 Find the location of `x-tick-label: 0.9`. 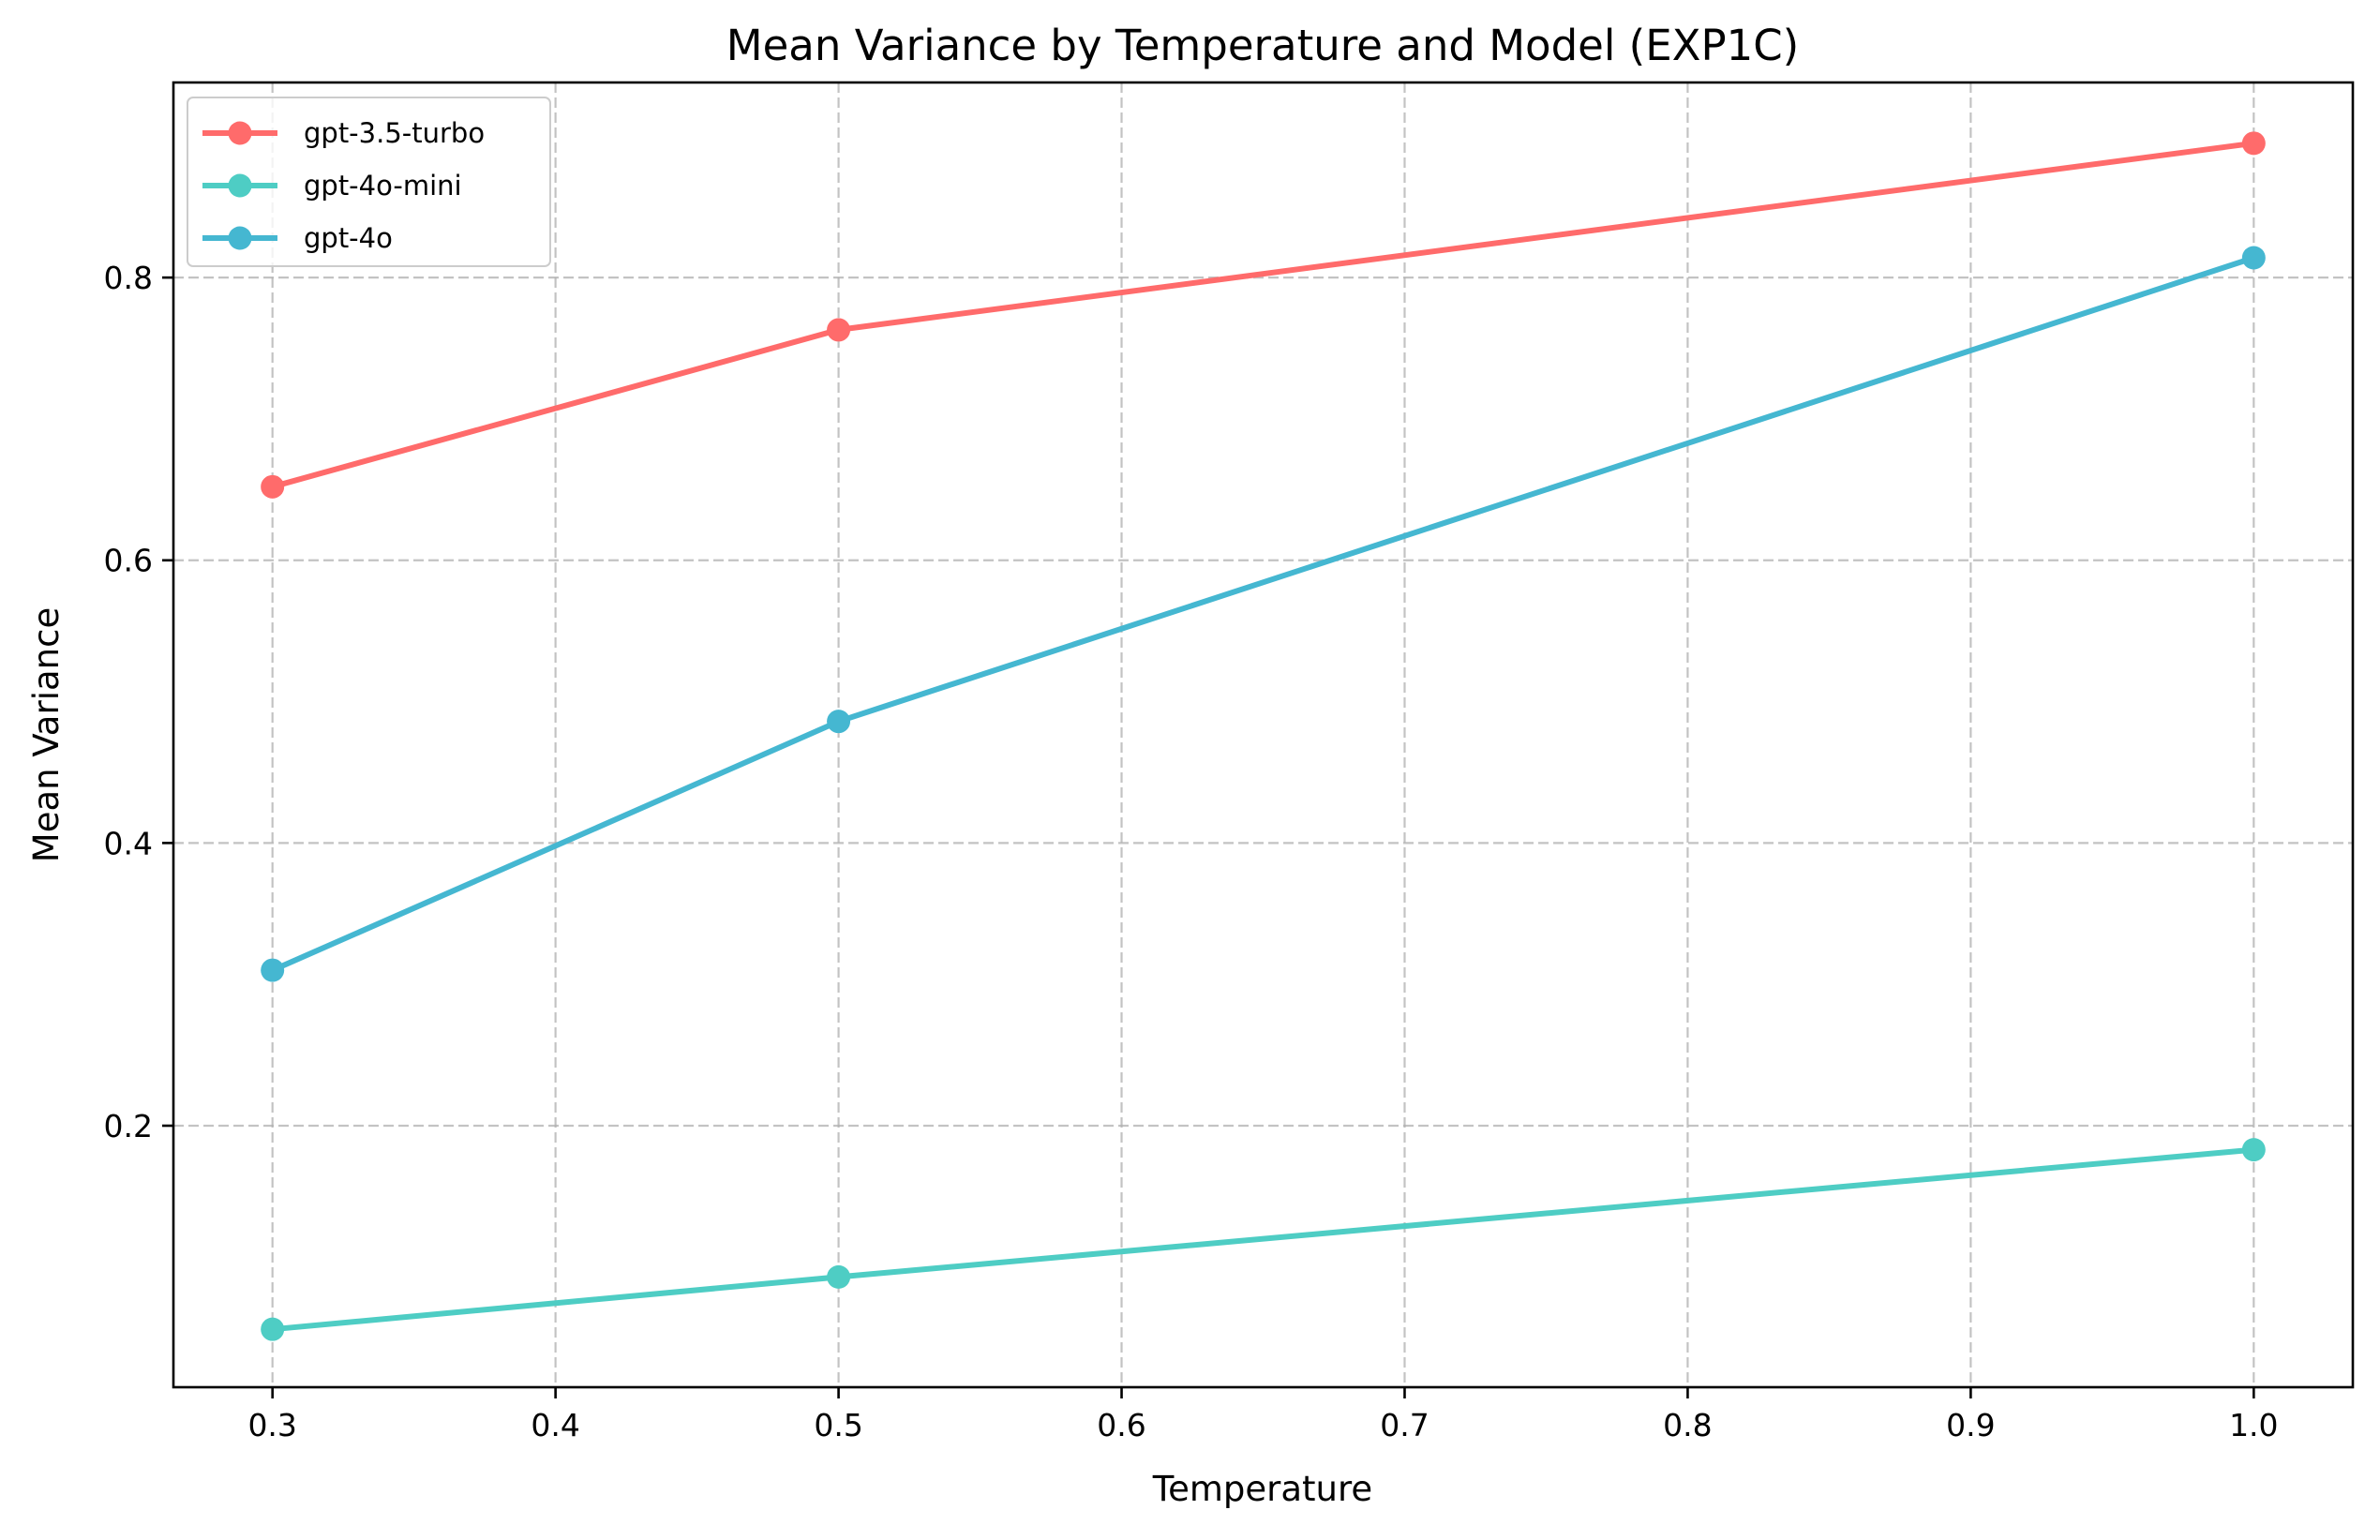

x-tick-label: 0.9 is located at coordinates (1970, 1425).